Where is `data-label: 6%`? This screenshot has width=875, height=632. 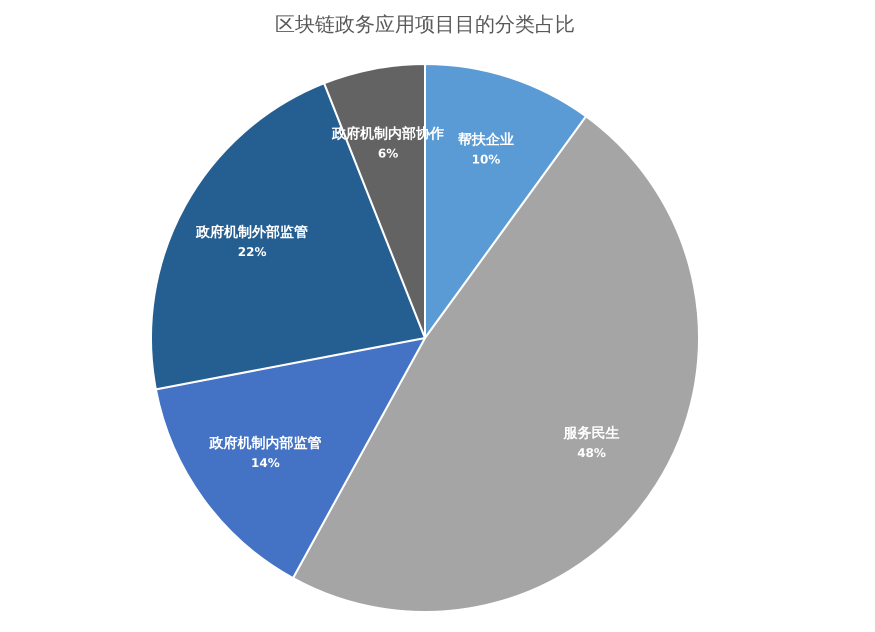 data-label: 6% is located at coordinates (388, 153).